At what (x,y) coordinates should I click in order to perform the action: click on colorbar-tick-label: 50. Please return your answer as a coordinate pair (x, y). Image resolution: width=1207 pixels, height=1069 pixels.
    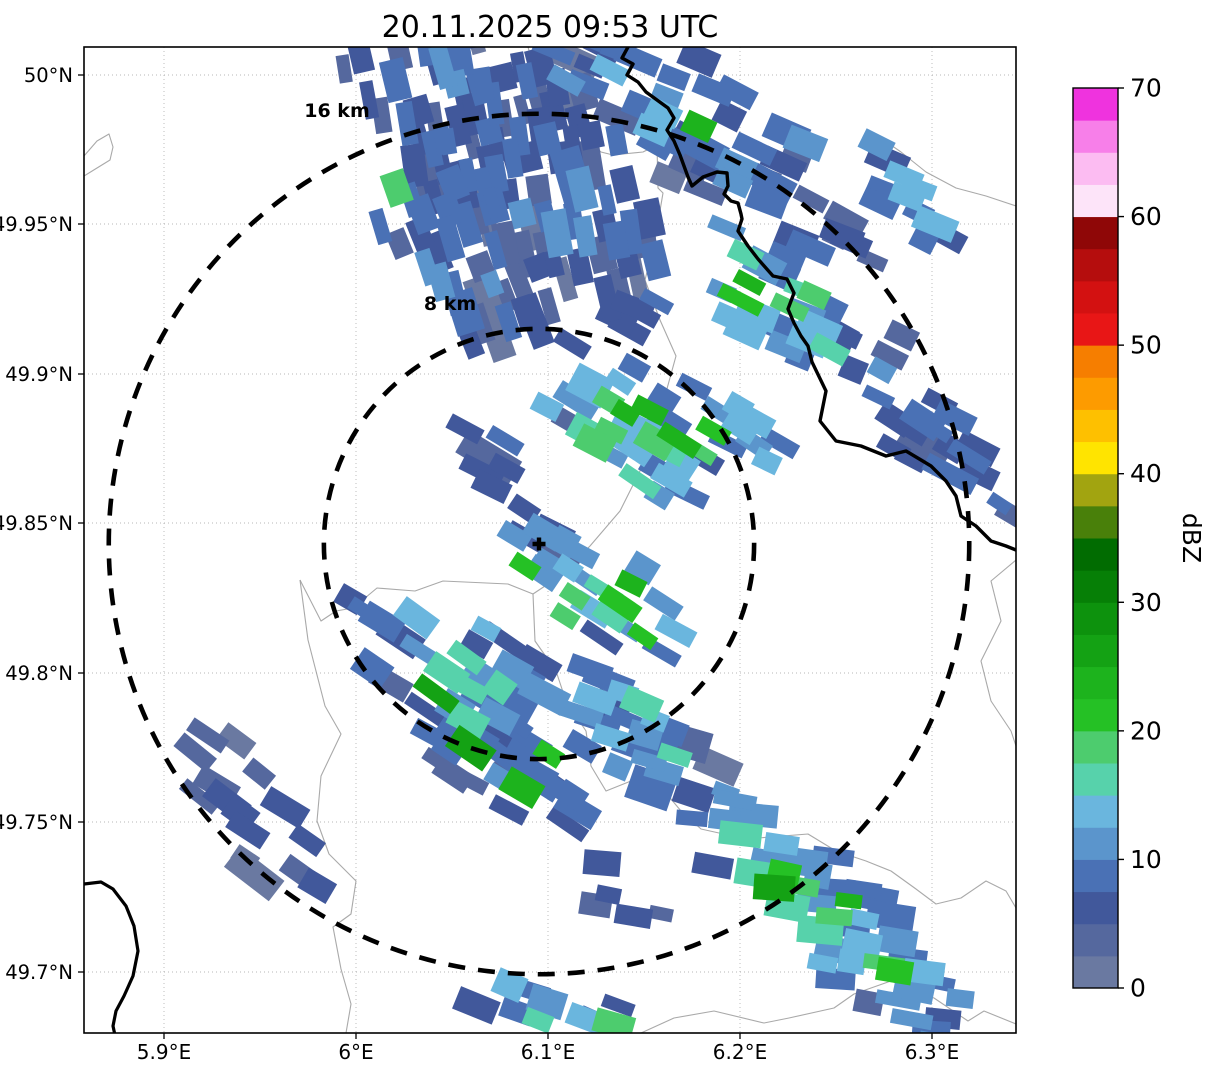
    Looking at the image, I should click on (1146, 345).